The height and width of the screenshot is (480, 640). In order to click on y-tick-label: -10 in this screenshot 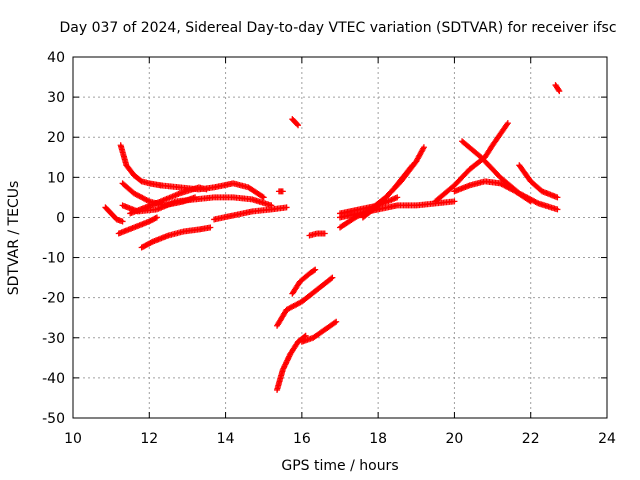, I will do `click(53, 259)`.